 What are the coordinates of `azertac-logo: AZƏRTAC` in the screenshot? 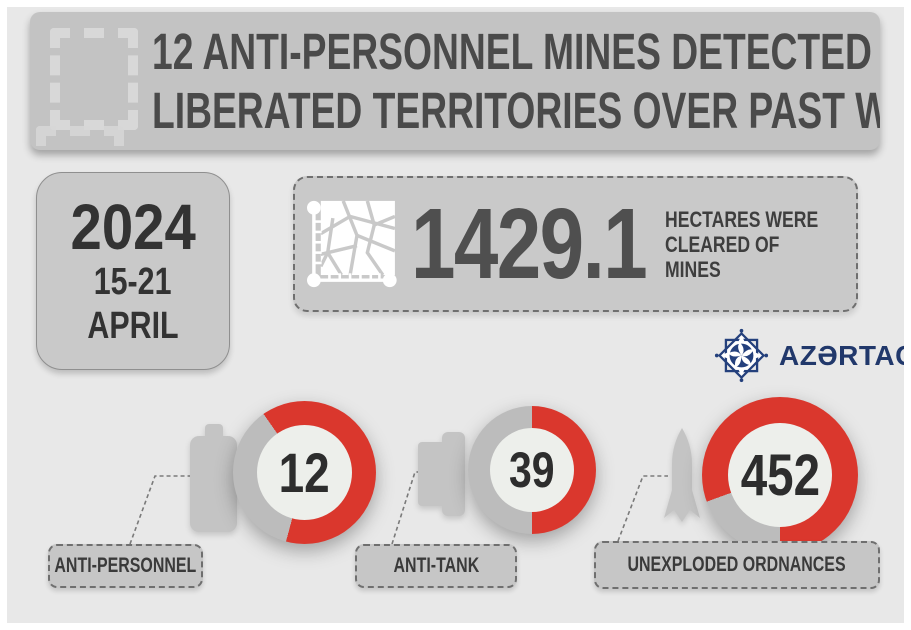 It's located at (812, 355).